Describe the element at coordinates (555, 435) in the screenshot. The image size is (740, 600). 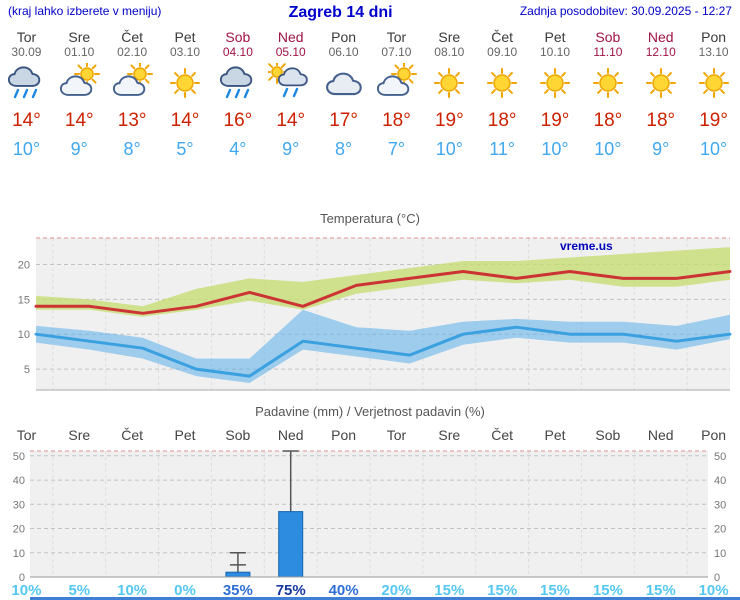
I see `precip-day-label: Pet` at that location.